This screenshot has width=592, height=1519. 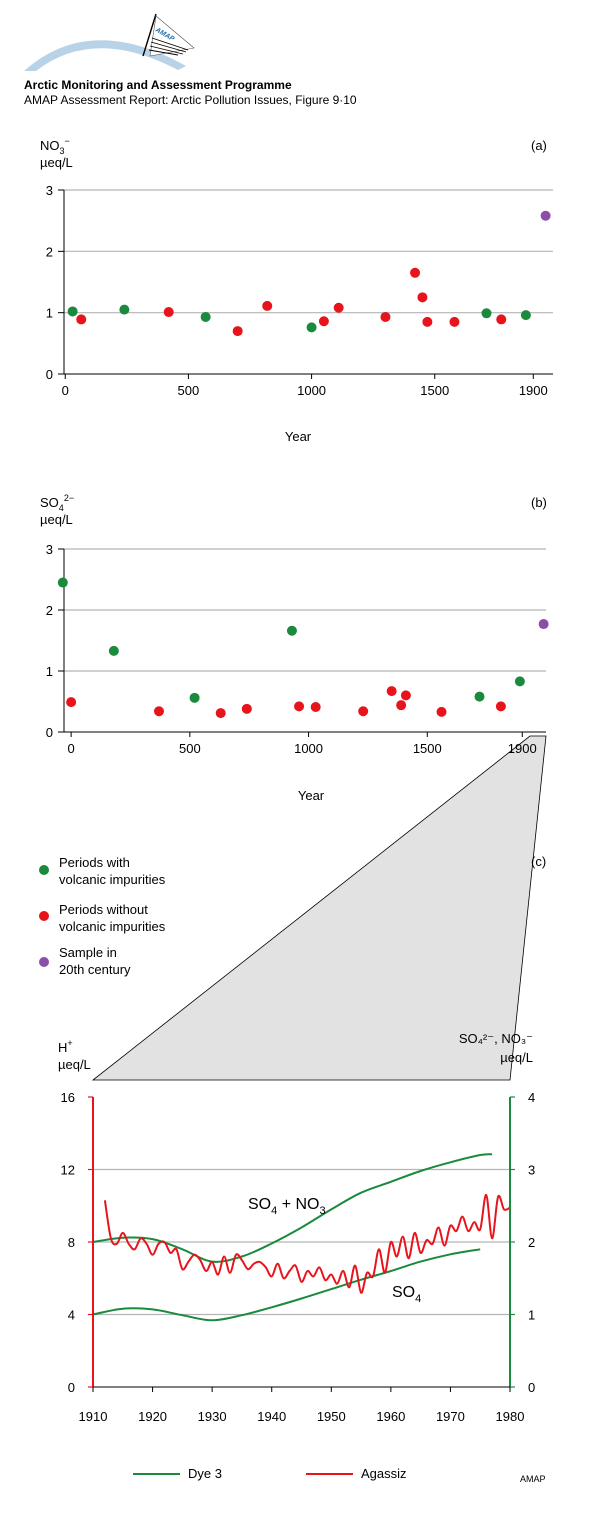 I want to click on ytick-label-1: 1, so click(x=49, y=671).